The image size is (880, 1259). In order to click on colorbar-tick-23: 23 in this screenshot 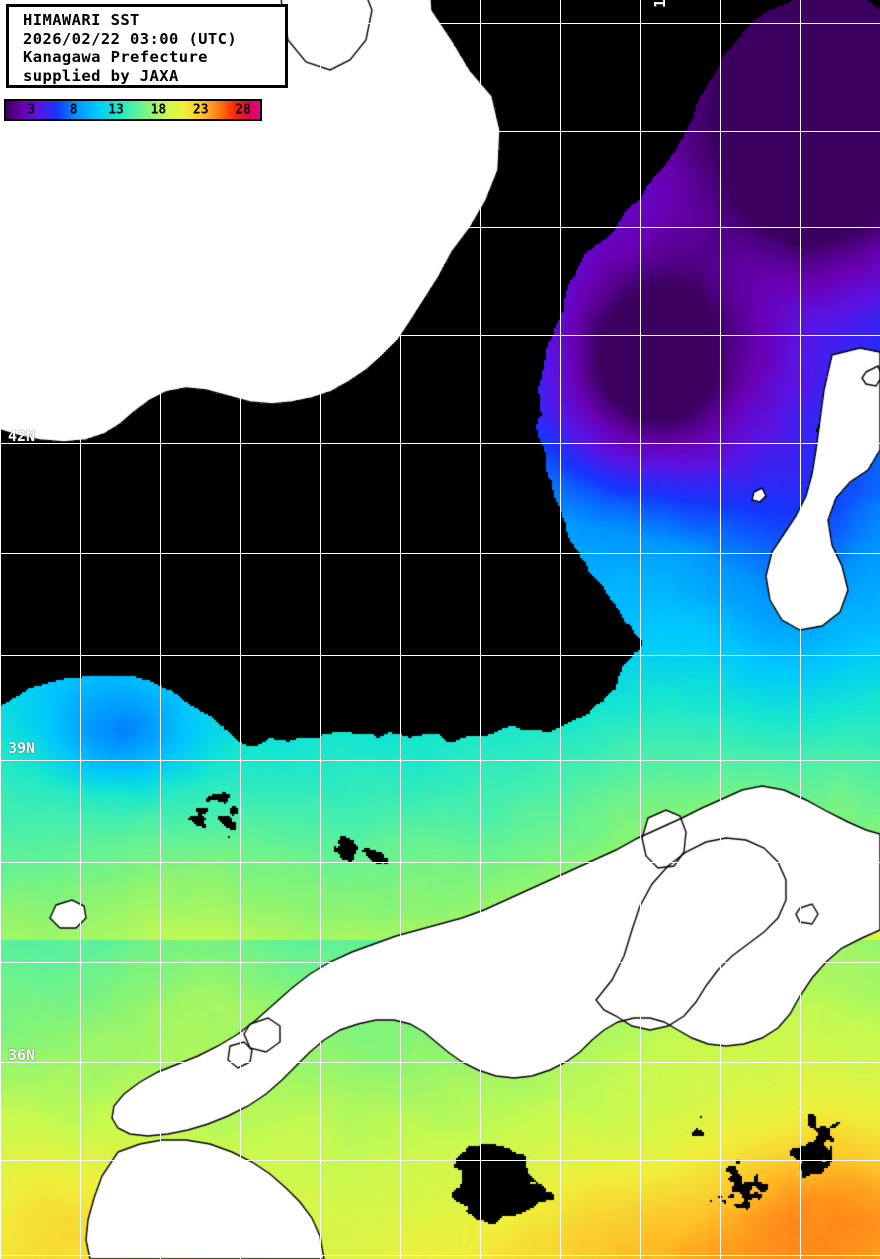, I will do `click(200, 110)`.